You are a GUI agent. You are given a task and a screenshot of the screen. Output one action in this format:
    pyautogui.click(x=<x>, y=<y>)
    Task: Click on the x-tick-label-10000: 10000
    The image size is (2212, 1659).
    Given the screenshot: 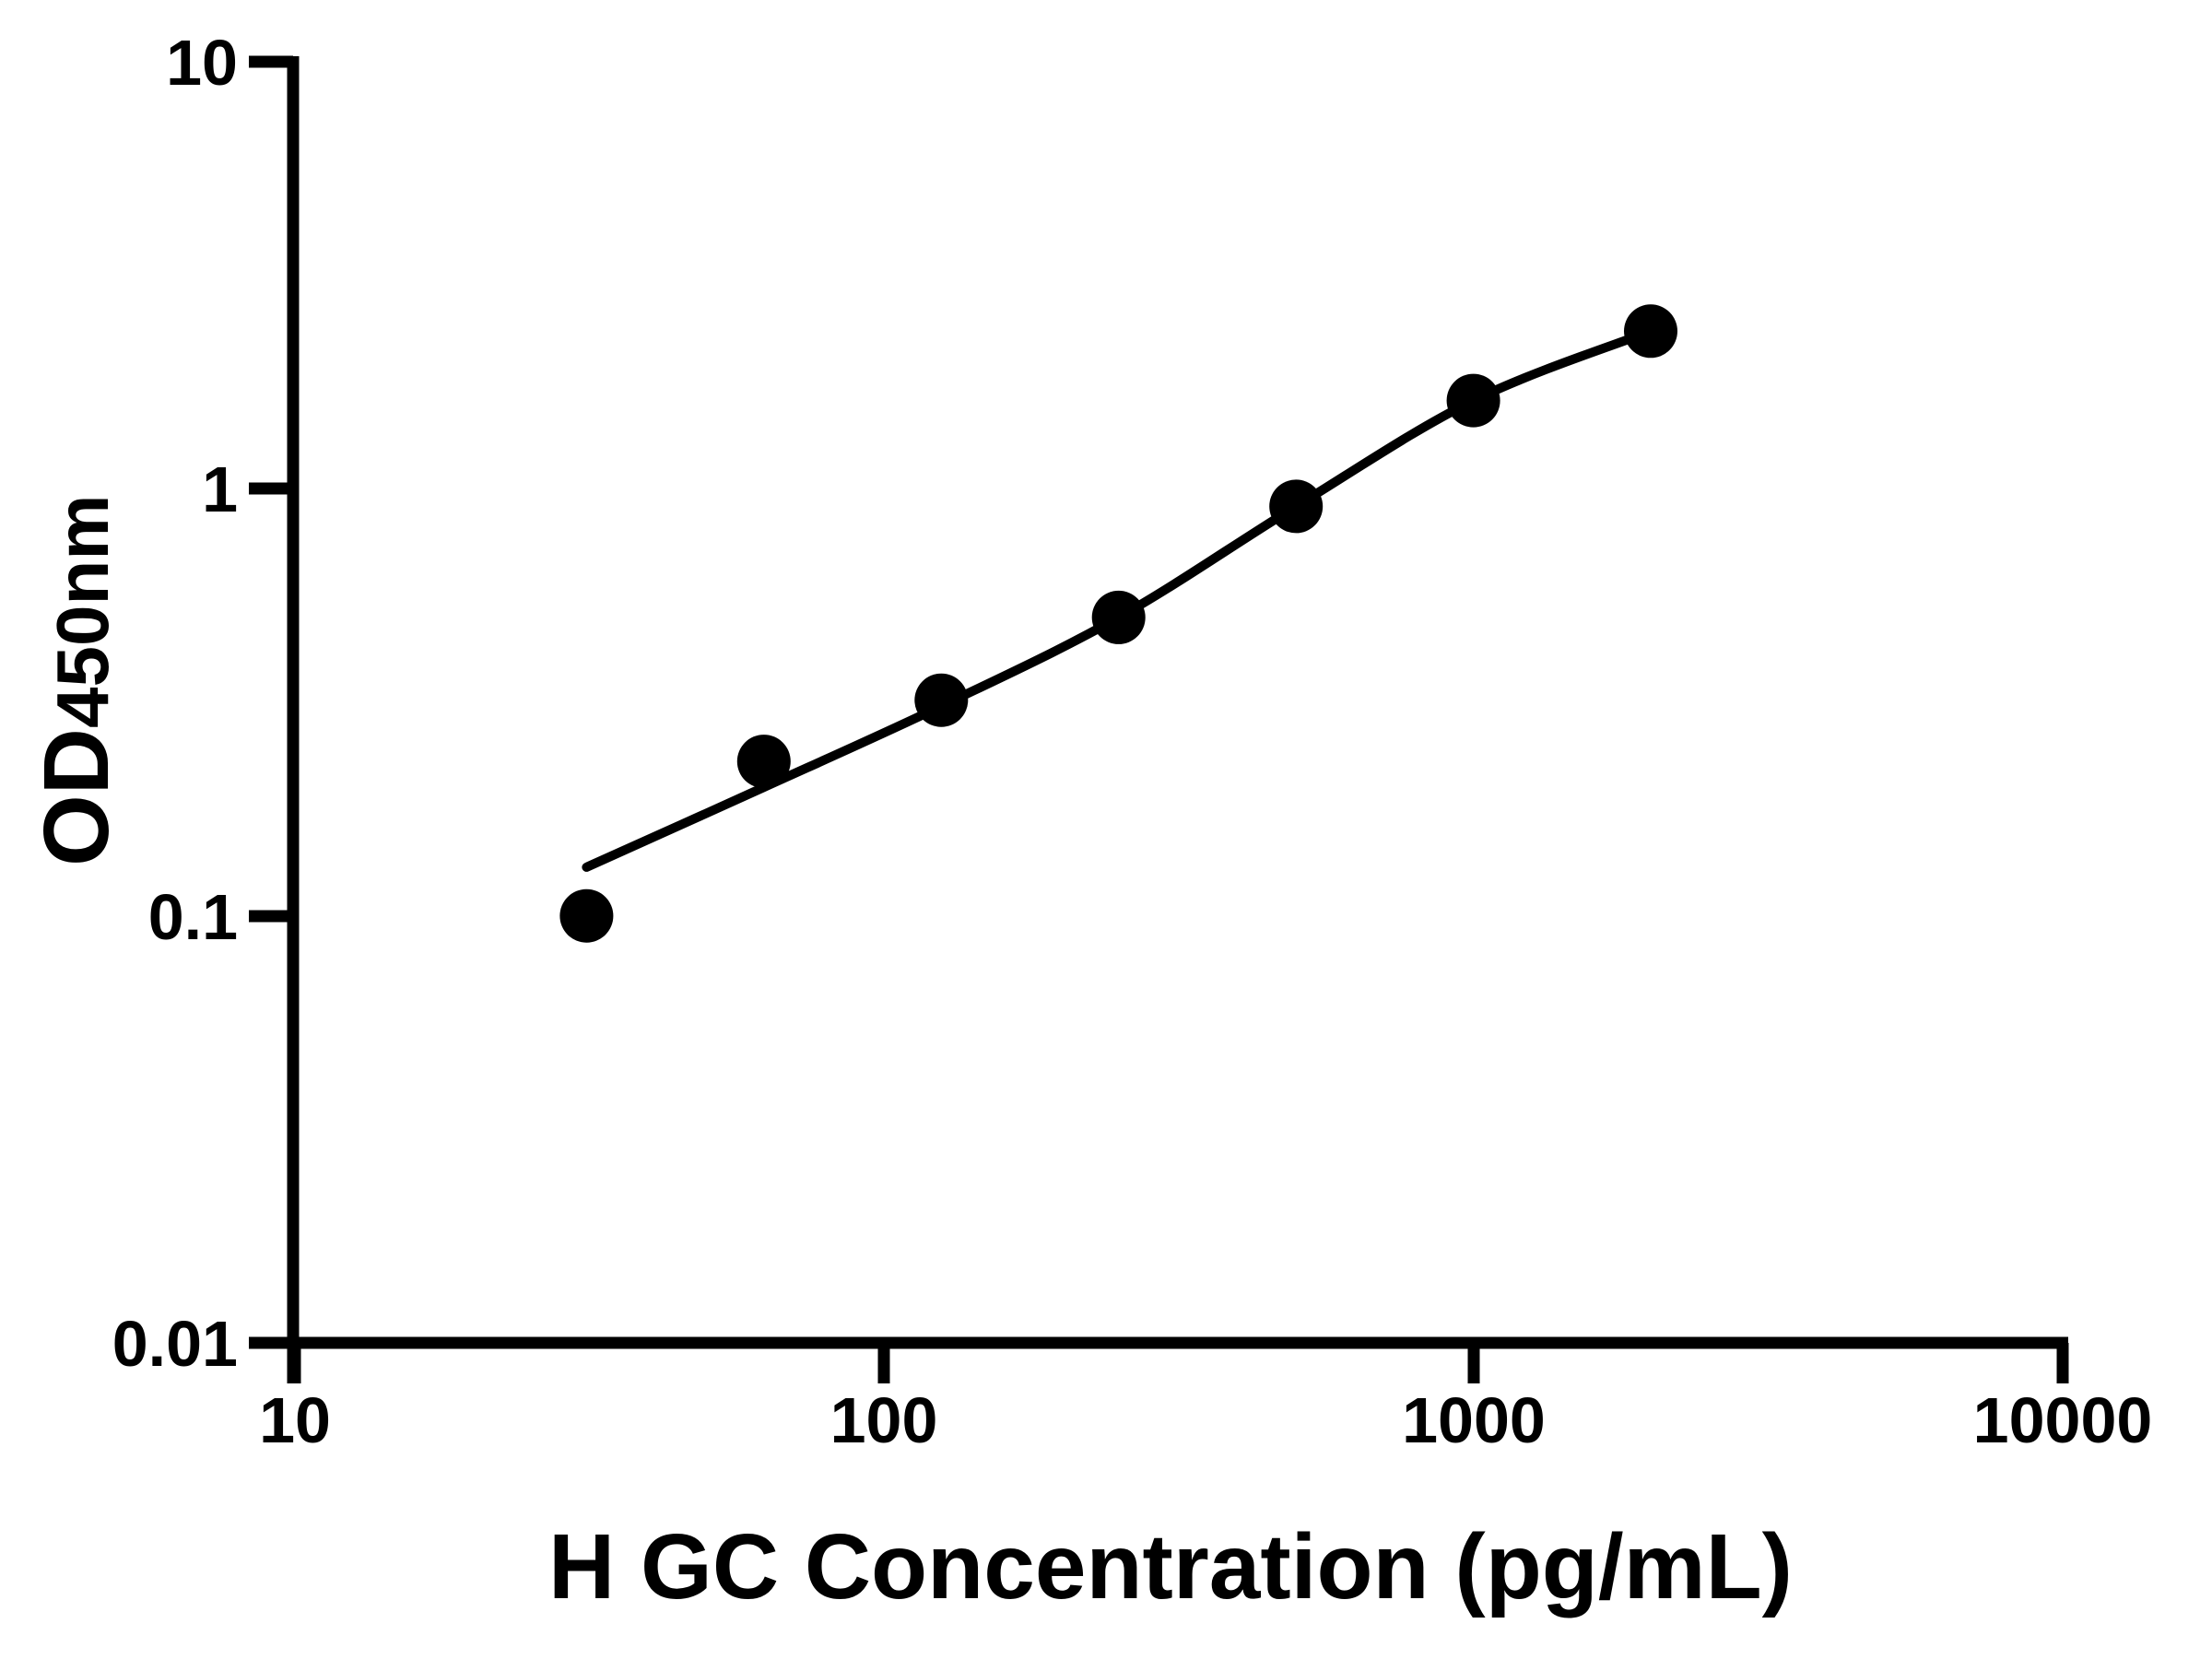 What is the action you would take?
    pyautogui.click(x=2063, y=1420)
    